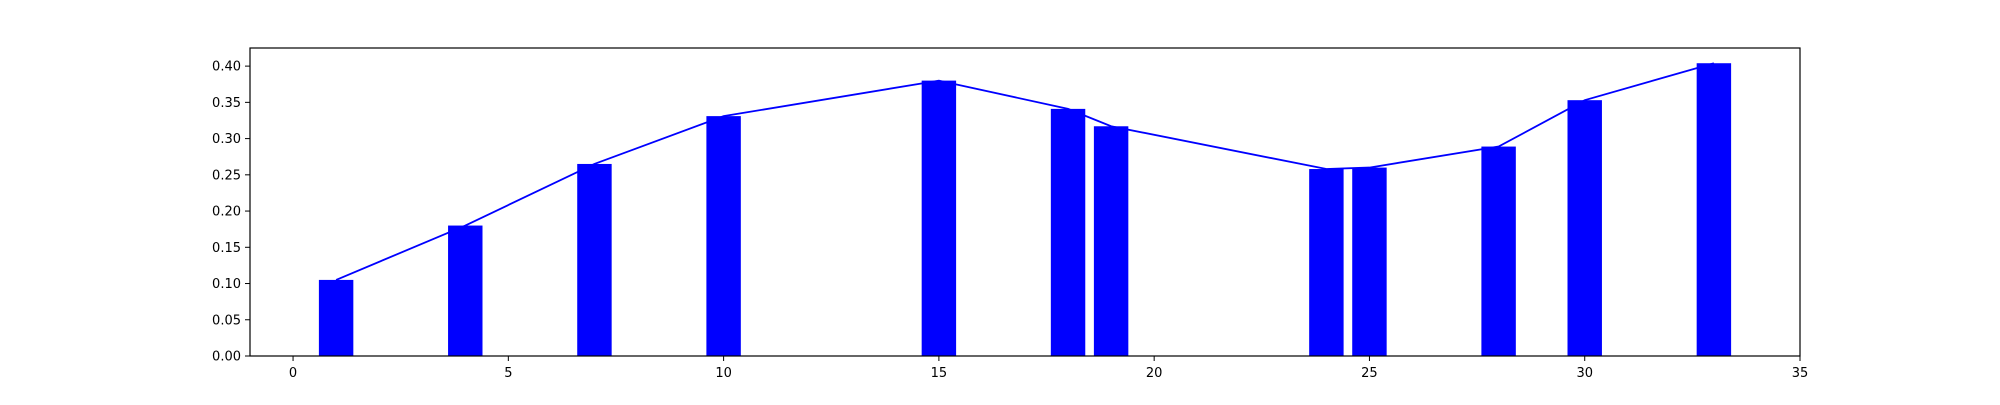  I want to click on x-tick-label-7: 35, so click(1800, 373).